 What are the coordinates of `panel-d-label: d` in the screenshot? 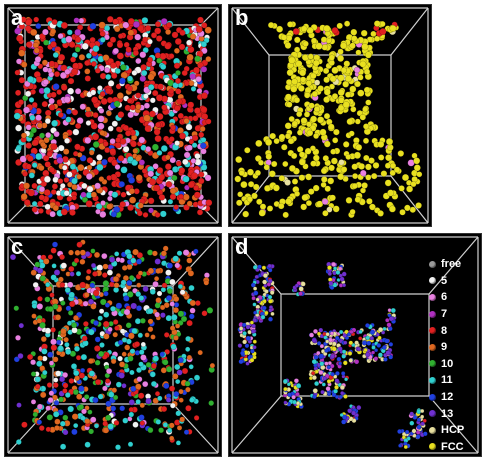 It's located at (242, 246).